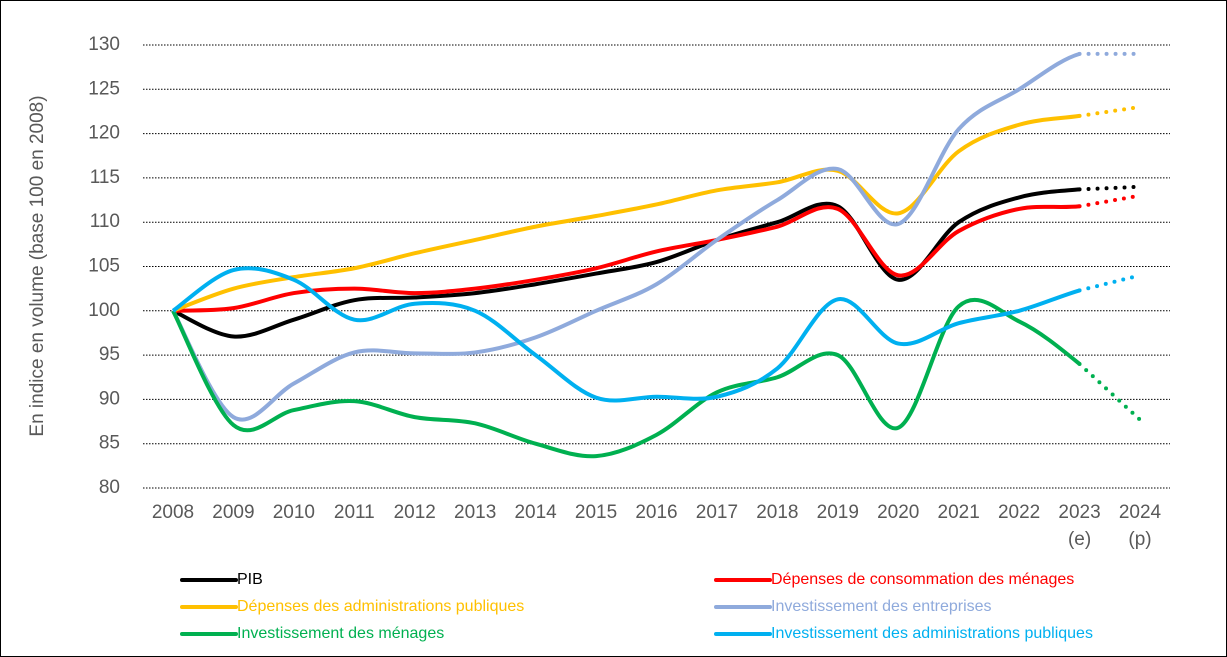 This screenshot has height=657, width=1227. Describe the element at coordinates (104, 266) in the screenshot. I see `y-tick-label: 105` at that location.